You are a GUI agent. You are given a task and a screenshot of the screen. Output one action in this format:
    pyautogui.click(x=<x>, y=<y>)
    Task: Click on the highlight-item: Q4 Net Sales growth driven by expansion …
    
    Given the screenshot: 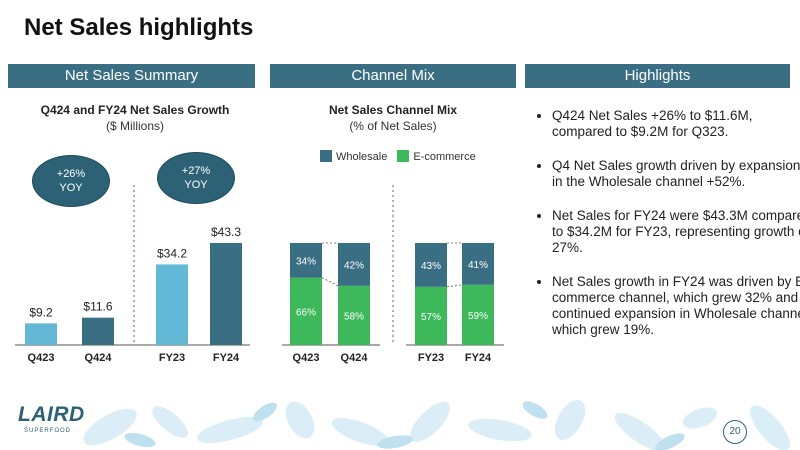 What is the action you would take?
    pyautogui.click(x=676, y=174)
    